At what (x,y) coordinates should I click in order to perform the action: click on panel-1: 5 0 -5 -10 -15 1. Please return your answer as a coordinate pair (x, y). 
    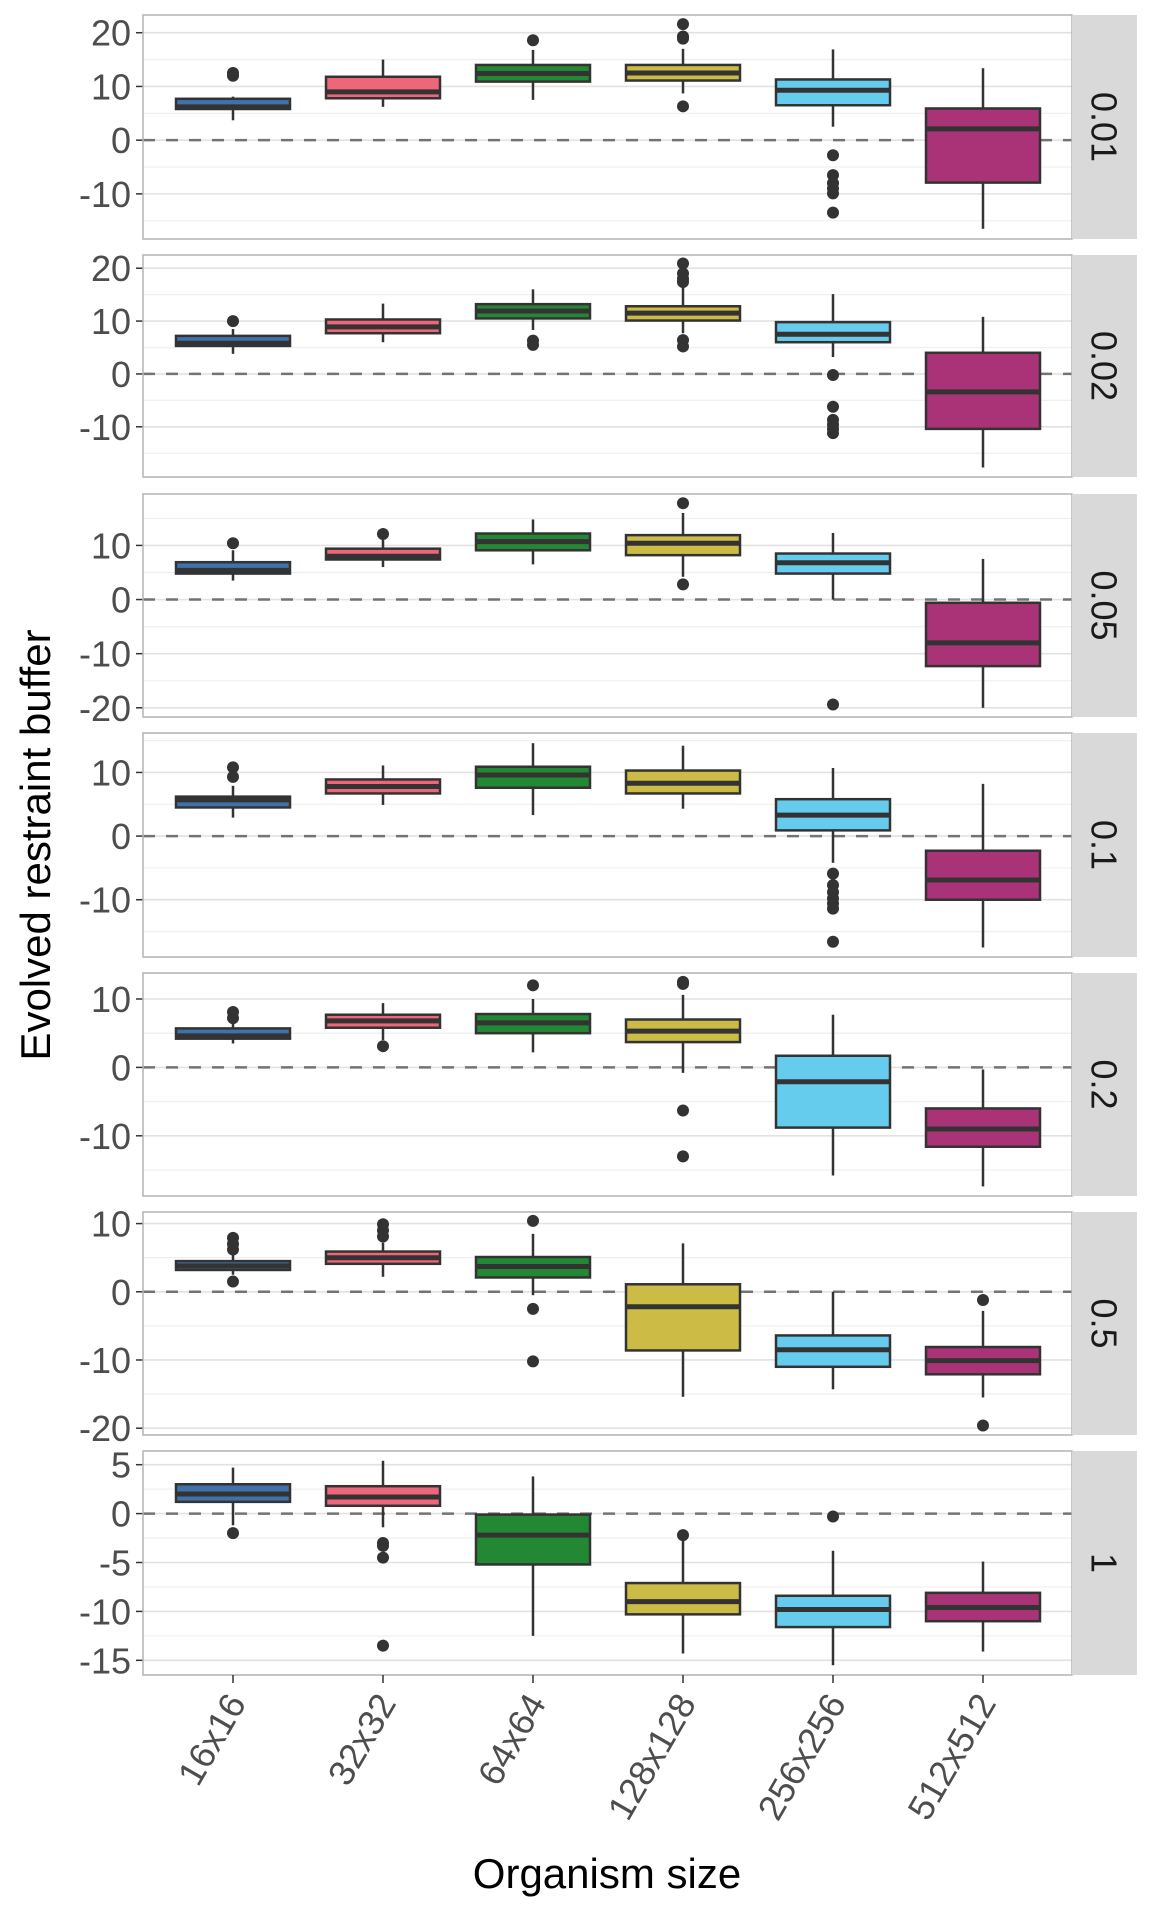
    Looking at the image, I should click on (608, 1563).